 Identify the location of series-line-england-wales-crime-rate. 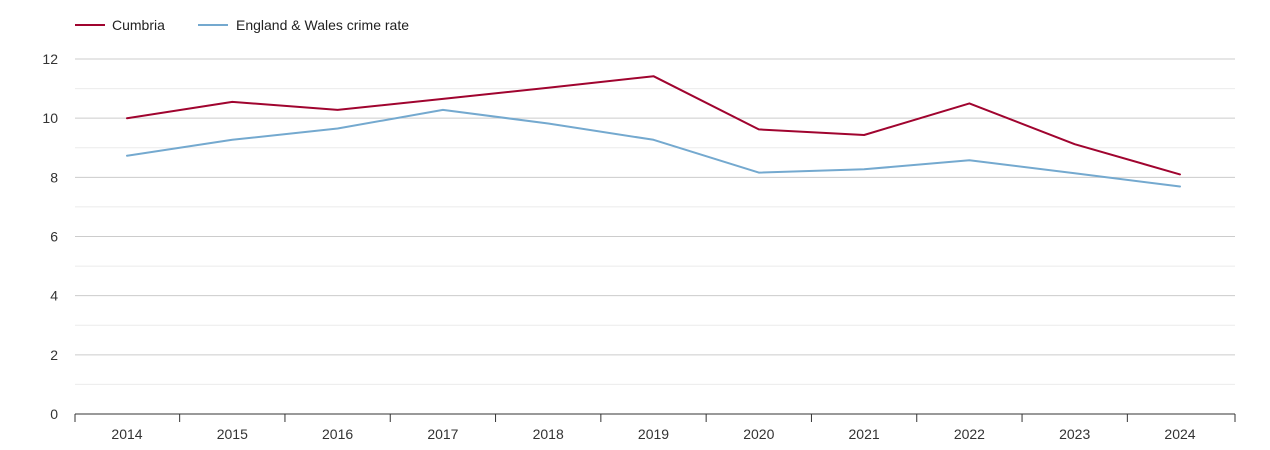
(653, 148).